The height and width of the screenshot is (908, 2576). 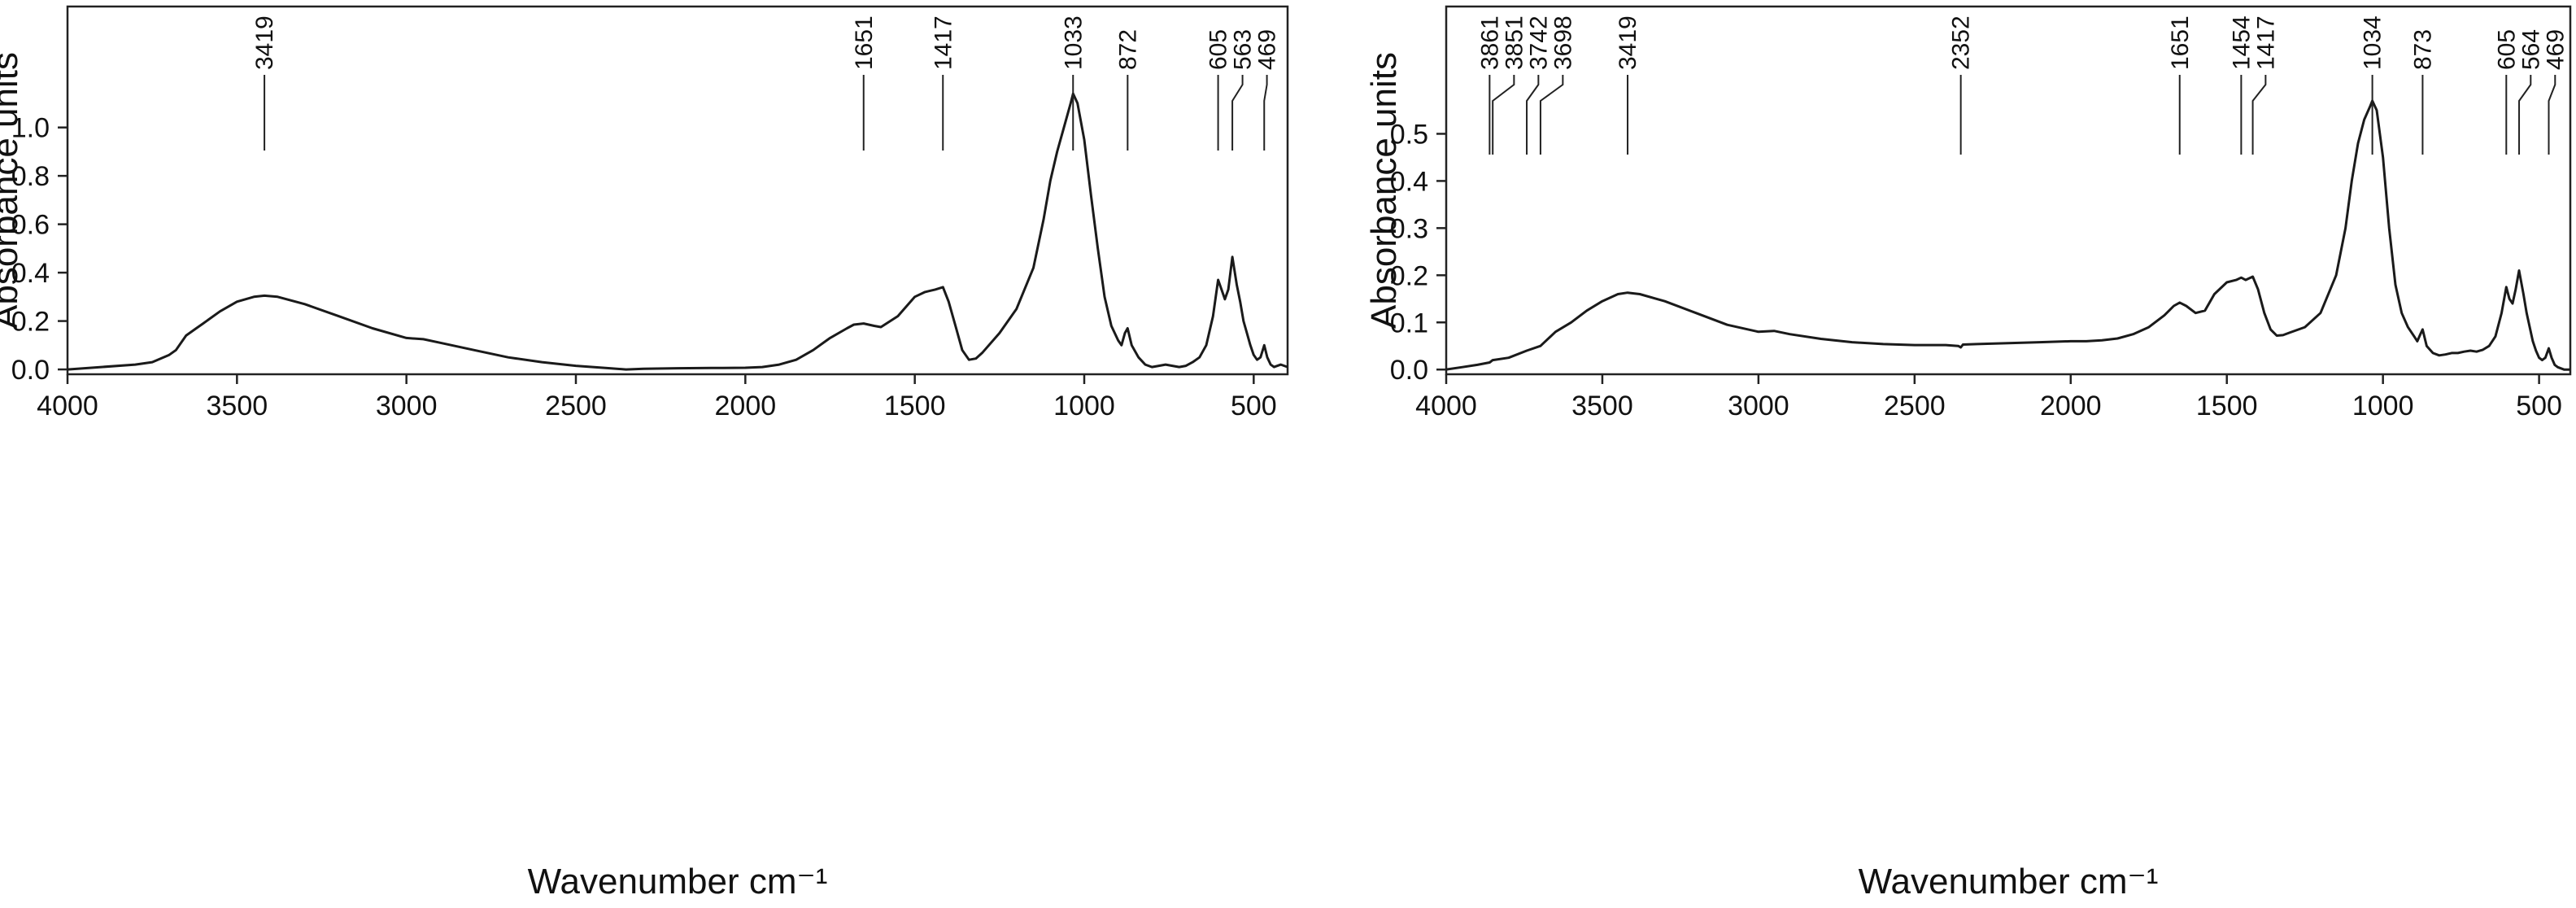 I want to click on peak-label: 1454, so click(x=2241, y=42).